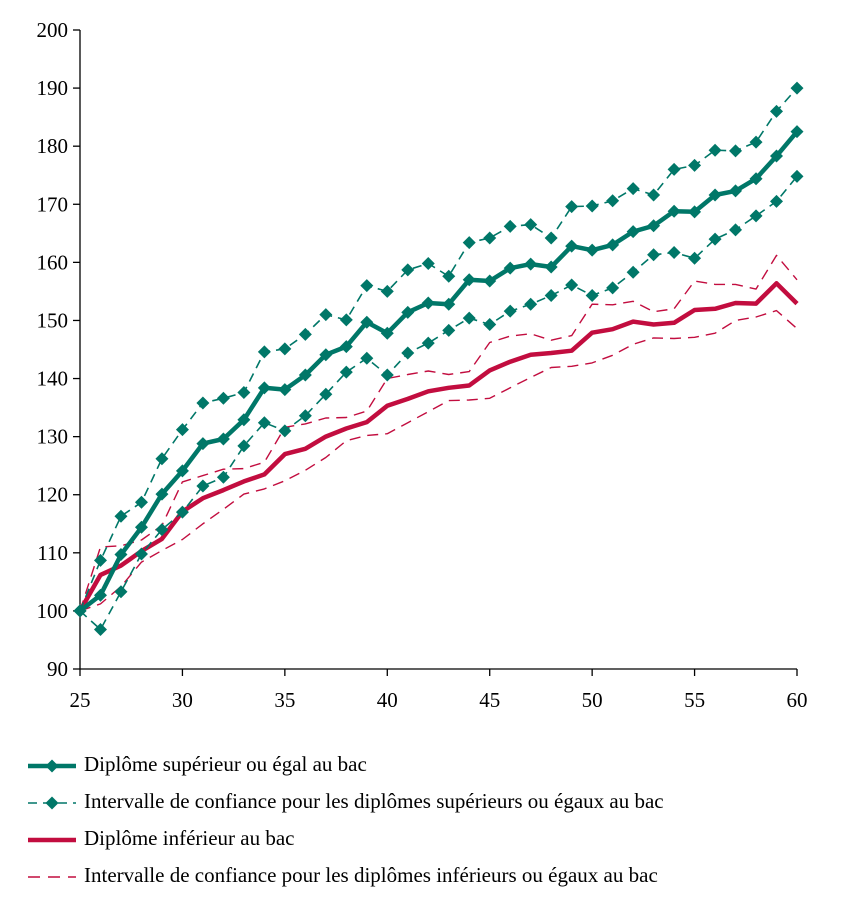 Image resolution: width=863 pixels, height=916 pixels. I want to click on y-tick-label: 200, so click(53, 30).